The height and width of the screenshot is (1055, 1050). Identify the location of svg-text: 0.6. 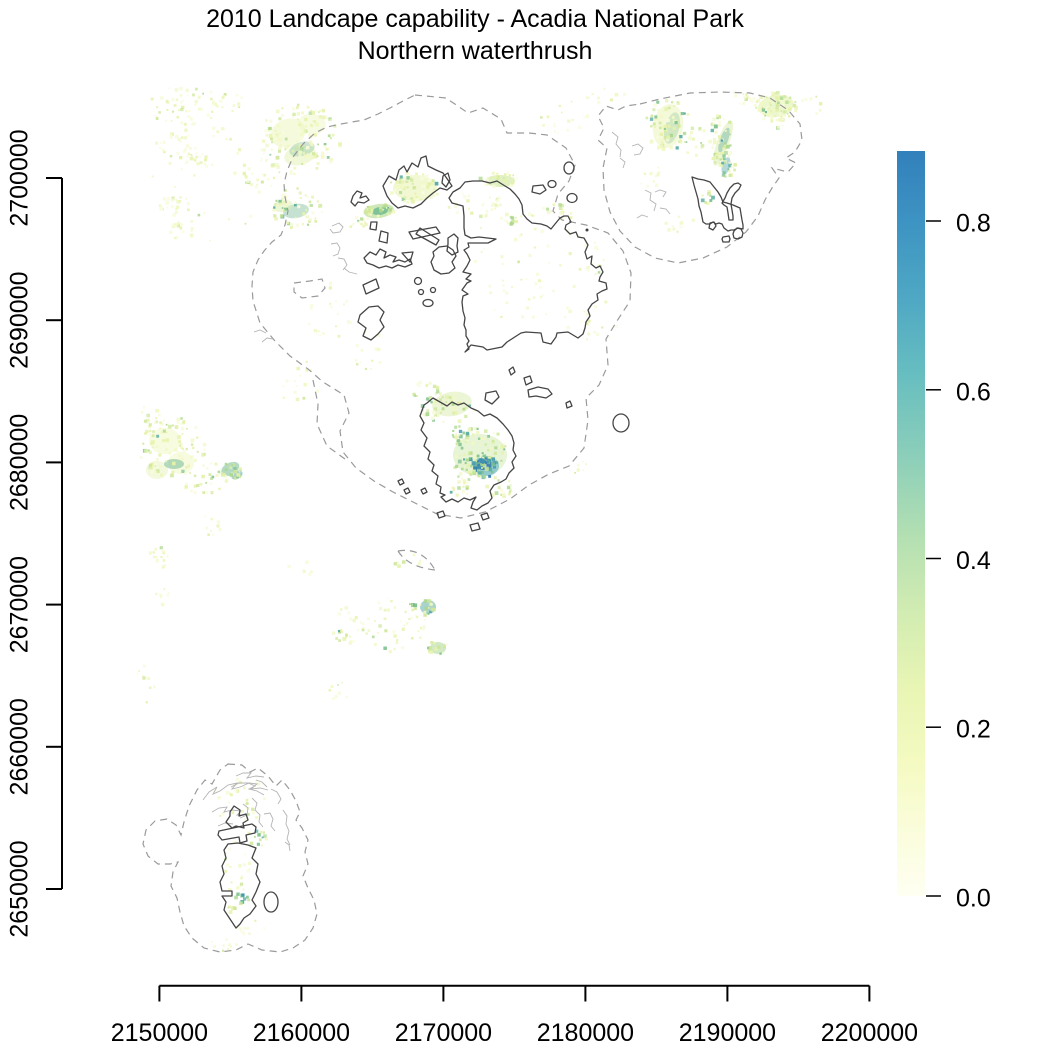
(973, 392).